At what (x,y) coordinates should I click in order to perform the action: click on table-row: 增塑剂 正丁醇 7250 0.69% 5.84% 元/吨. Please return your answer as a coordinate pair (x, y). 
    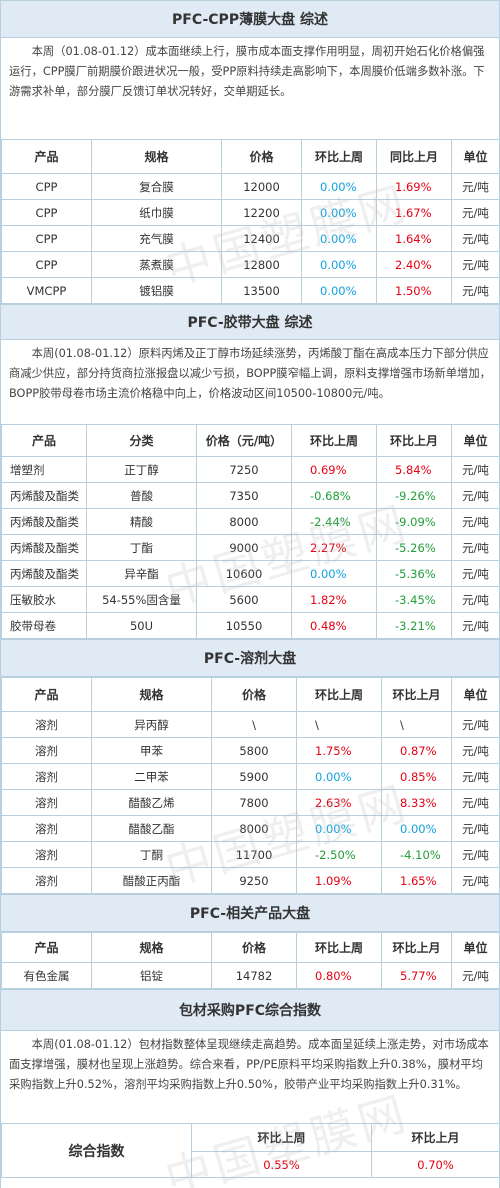
    Looking at the image, I should click on (250, 469).